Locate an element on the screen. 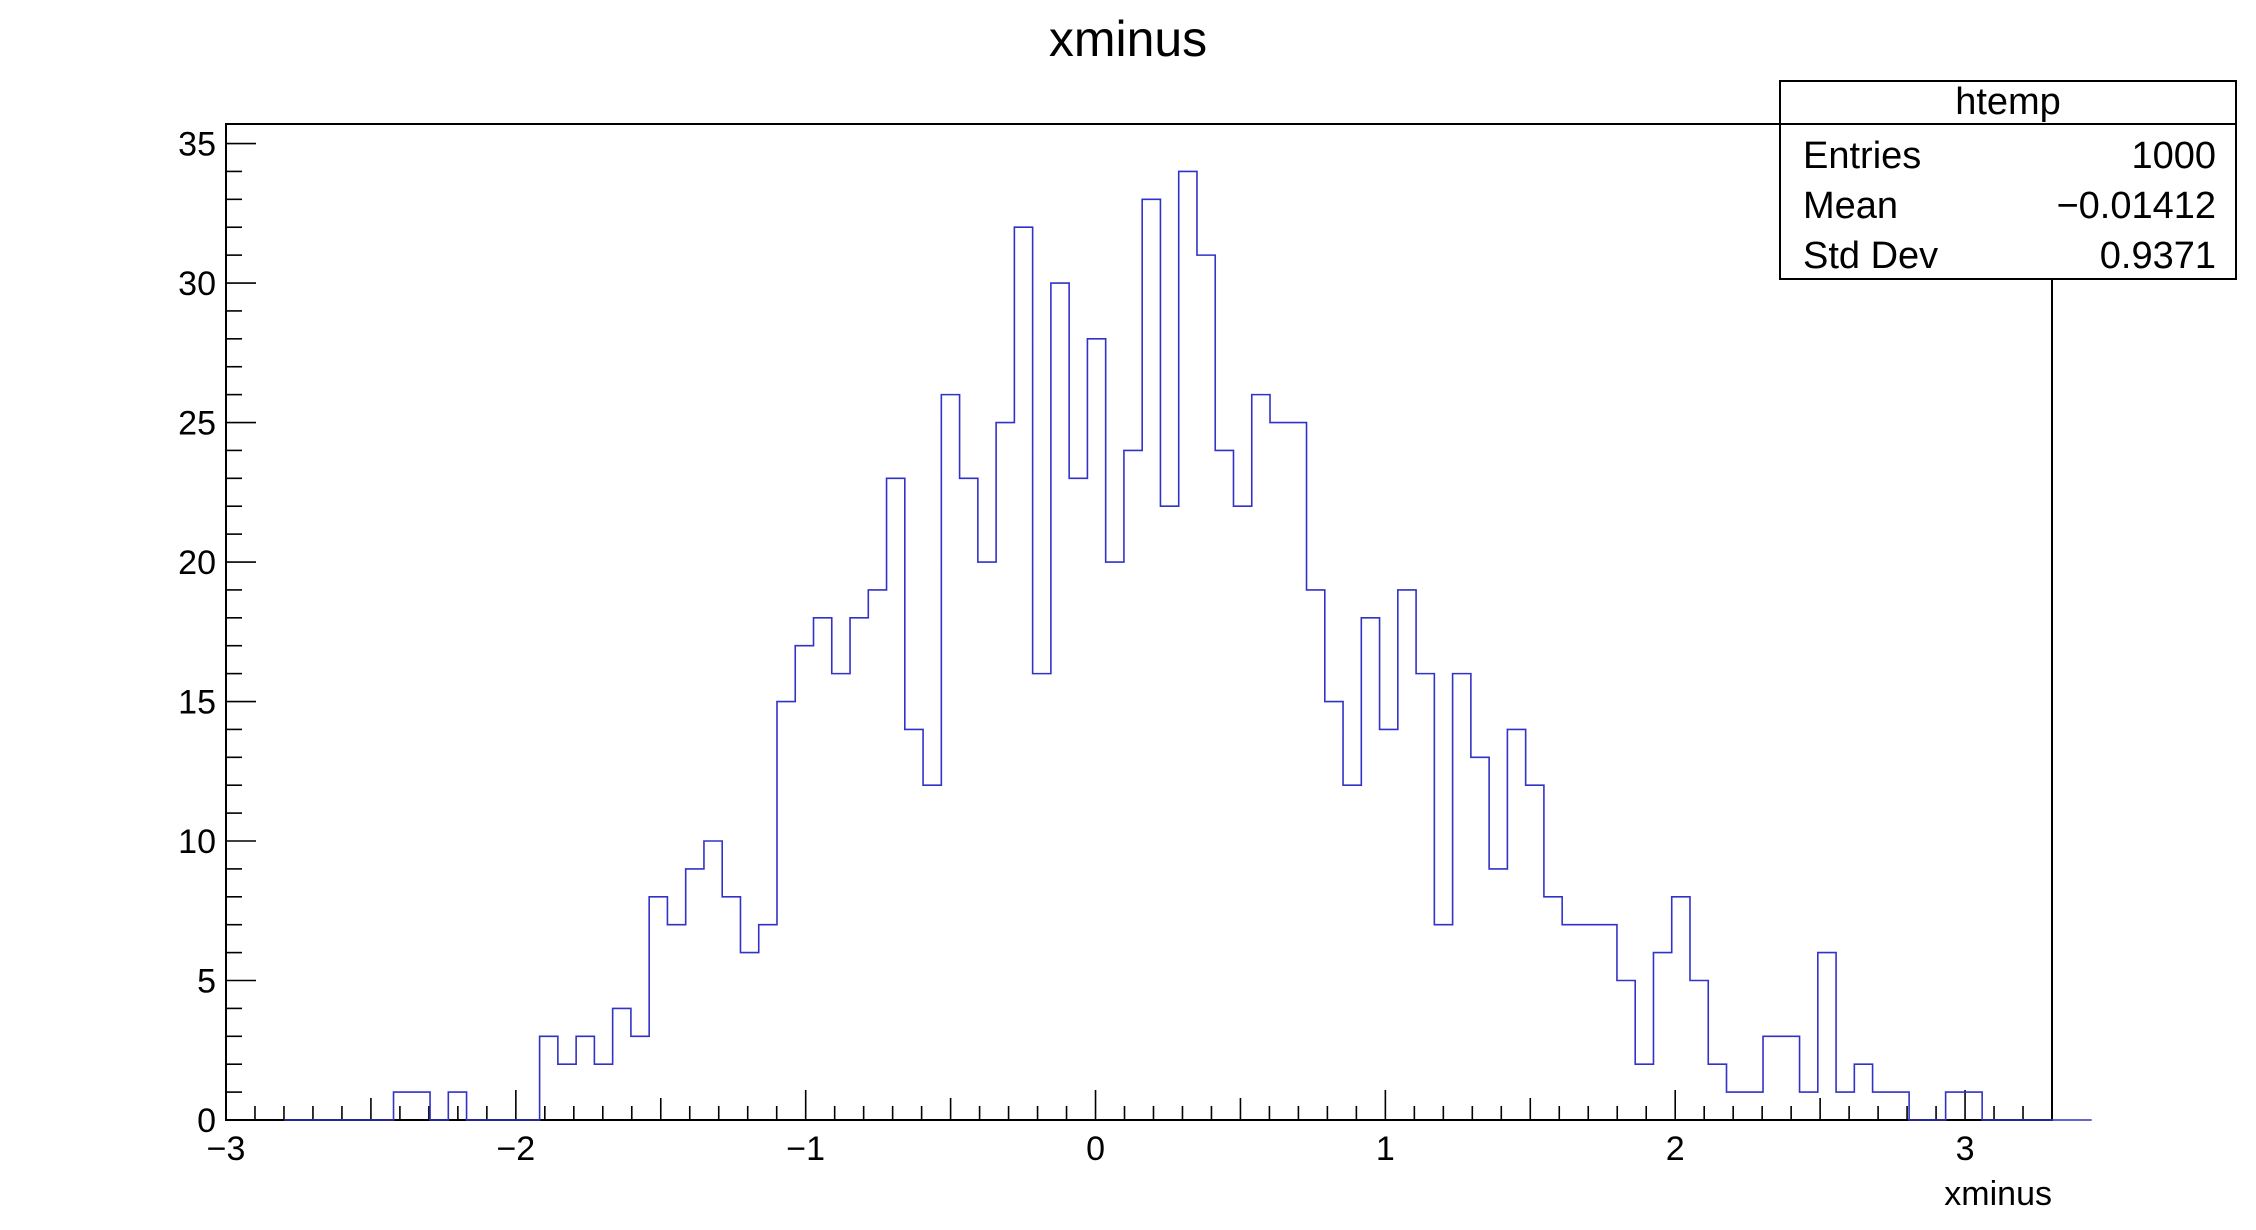 The width and height of the screenshot is (2256, 1230). stats-mean-value: −0.01412 is located at coordinates (2136, 206).